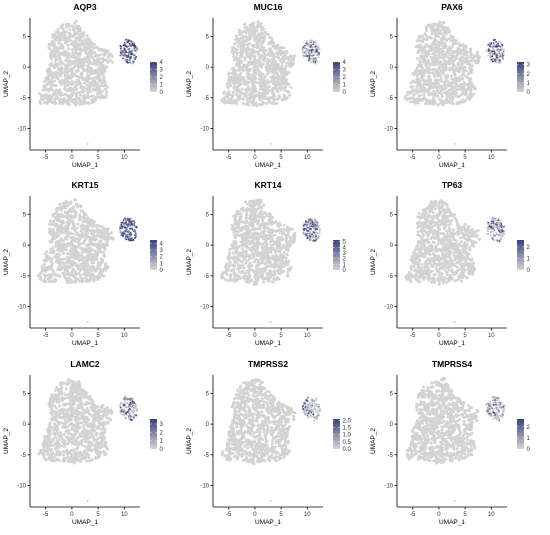  I want to click on legend-tick-label: 2, so click(528, 75).